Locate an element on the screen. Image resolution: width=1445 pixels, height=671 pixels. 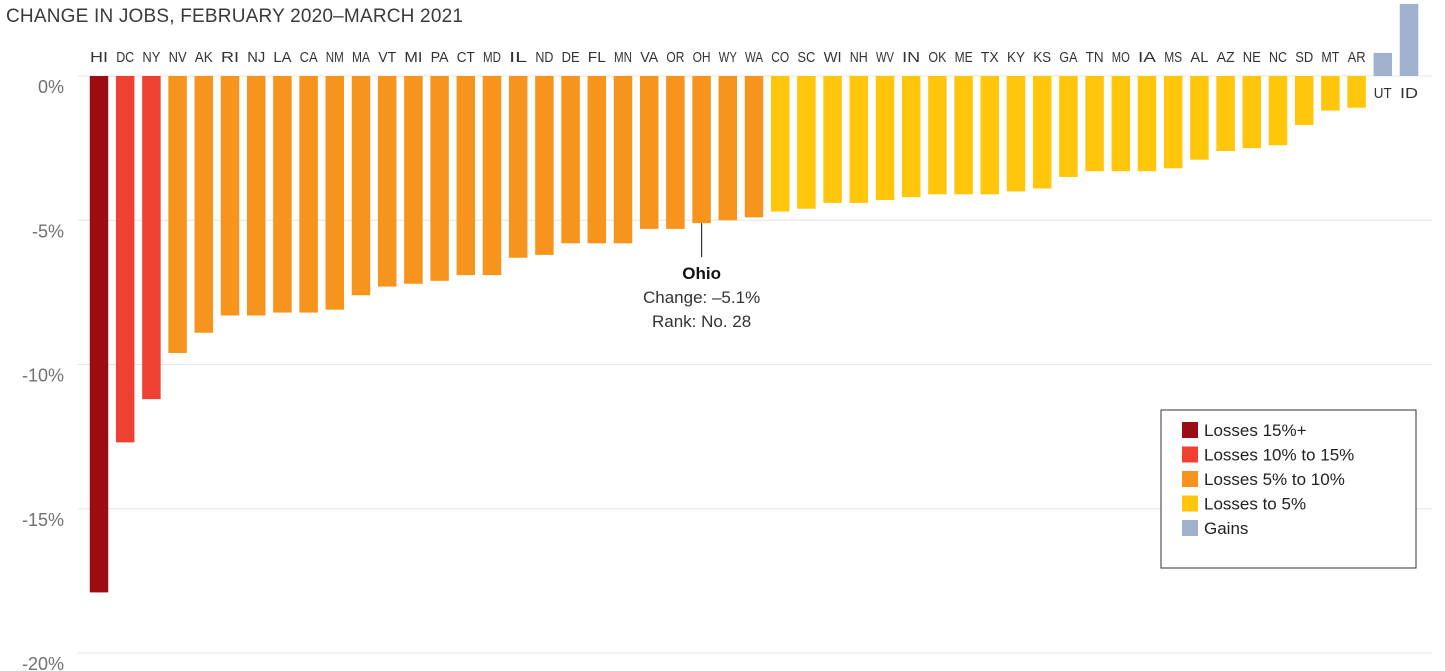
bar-ca is located at coordinates (308, 194).